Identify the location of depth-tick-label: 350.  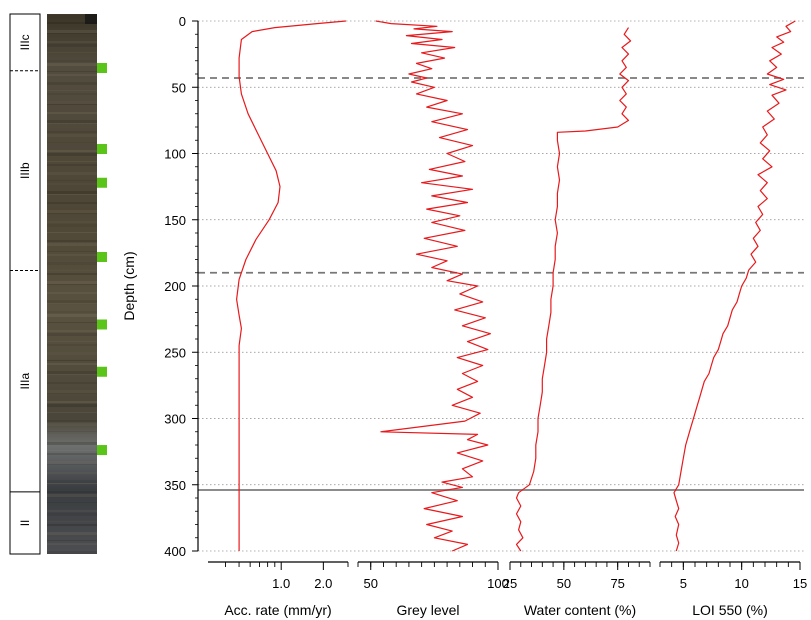
(175, 485).